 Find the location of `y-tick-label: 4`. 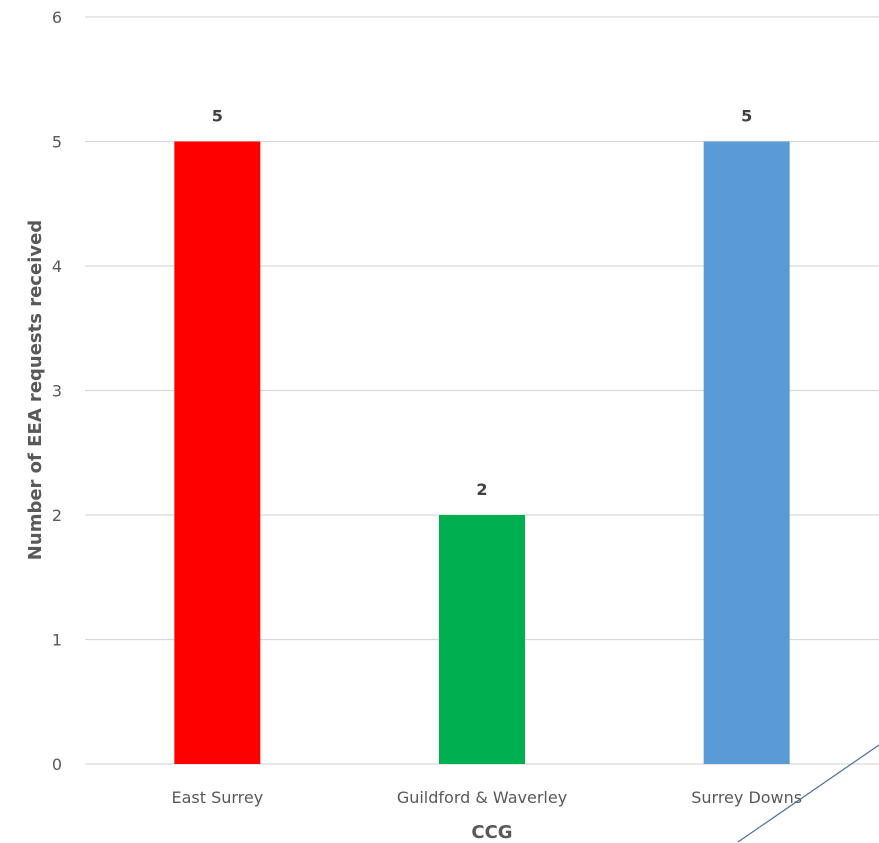

y-tick-label: 4 is located at coordinates (57, 266).